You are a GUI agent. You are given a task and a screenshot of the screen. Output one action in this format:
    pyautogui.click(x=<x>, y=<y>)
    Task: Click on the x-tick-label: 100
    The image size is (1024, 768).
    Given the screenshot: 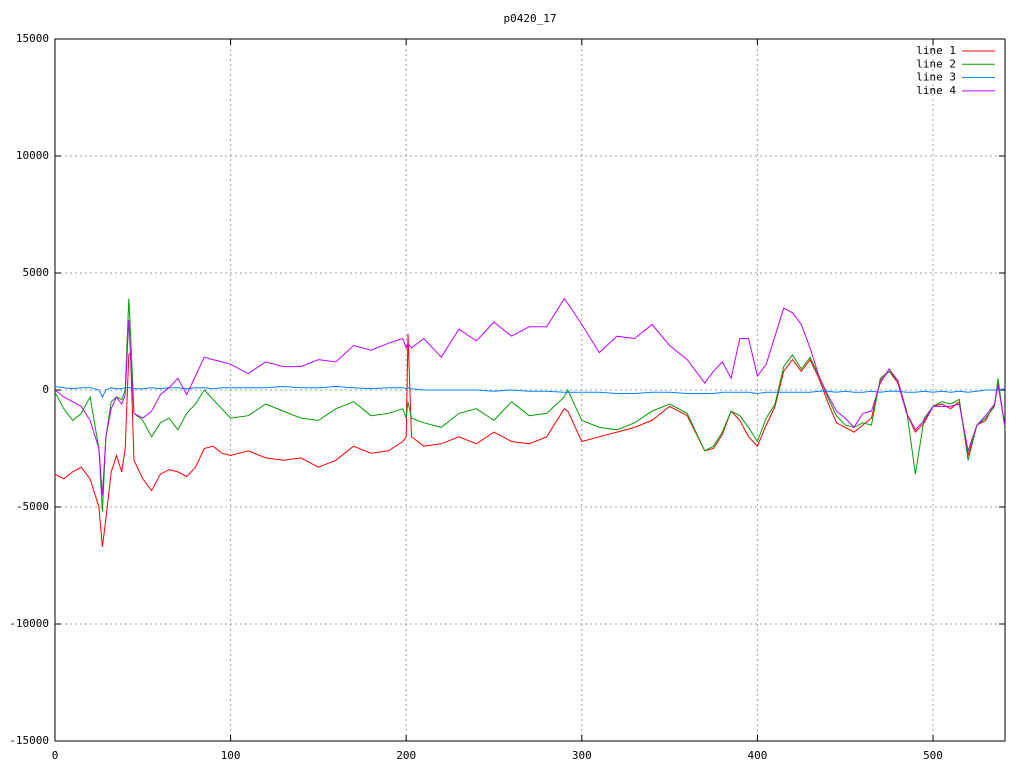 What is the action you would take?
    pyautogui.click(x=231, y=755)
    